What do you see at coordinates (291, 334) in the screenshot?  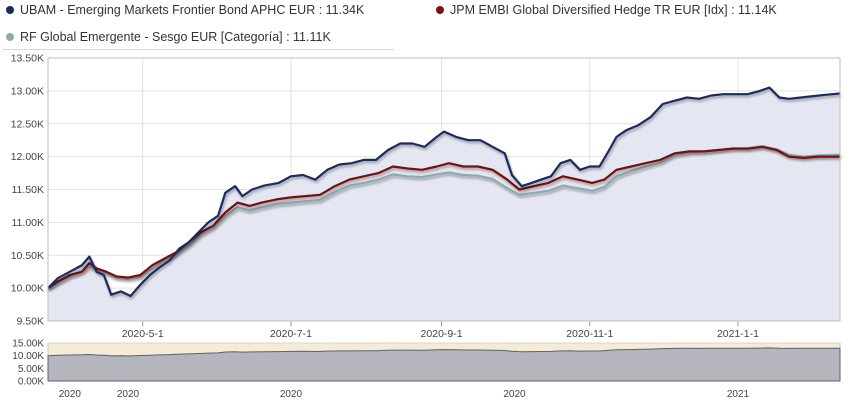 I see `x-tick-label: 2020-7-1` at bounding box center [291, 334].